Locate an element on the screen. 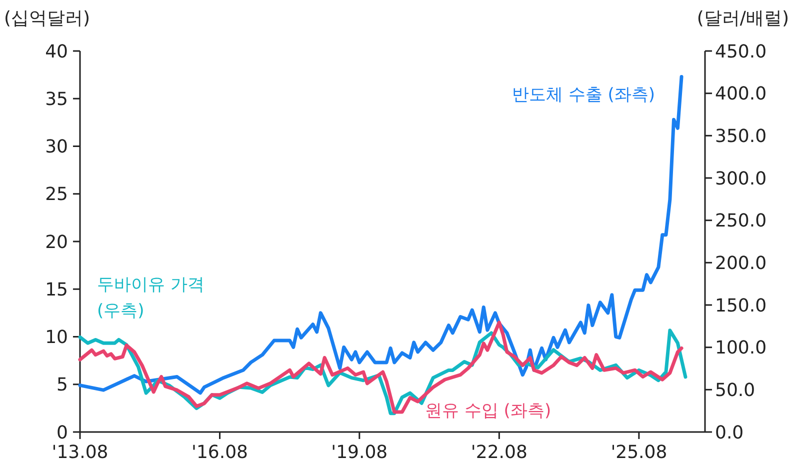  y2-tick-label: 0.0 is located at coordinates (729, 433).